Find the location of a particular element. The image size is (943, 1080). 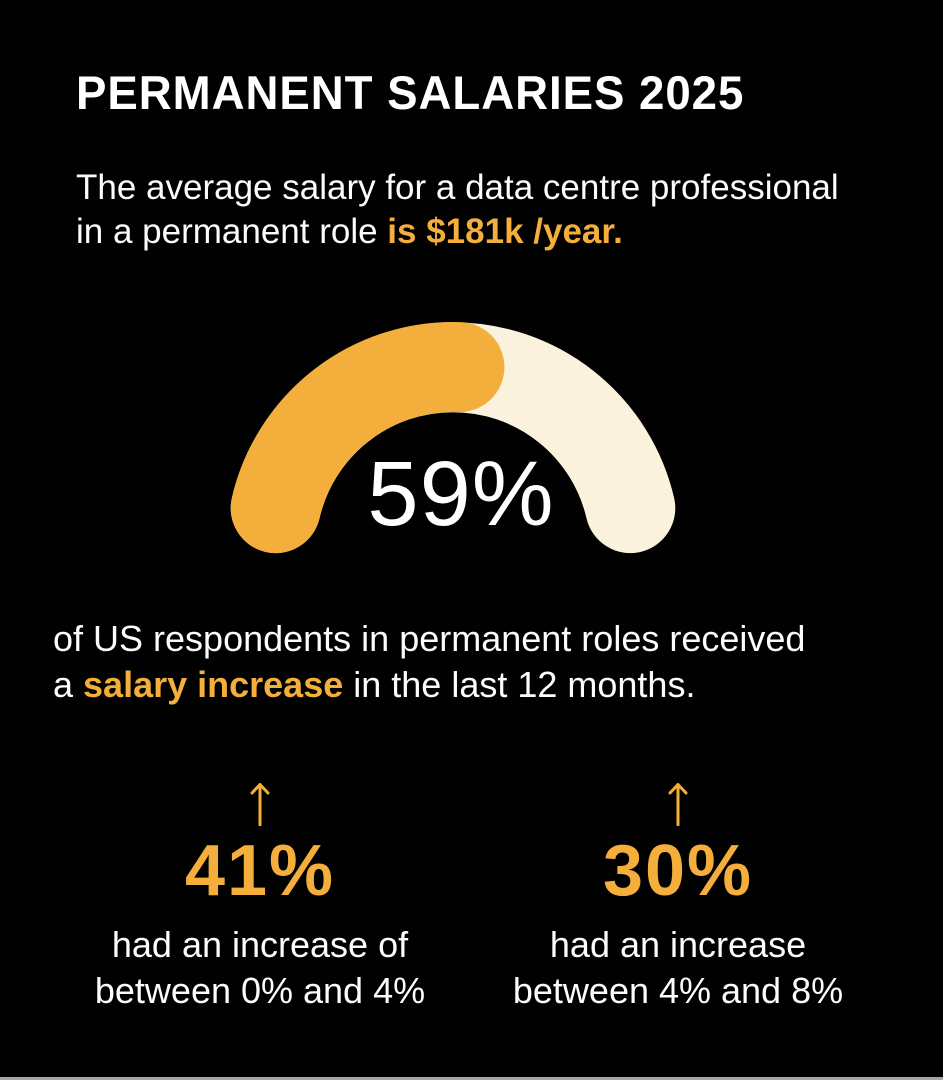

stat-description-line1: had an increase of is located at coordinates (260, 944).